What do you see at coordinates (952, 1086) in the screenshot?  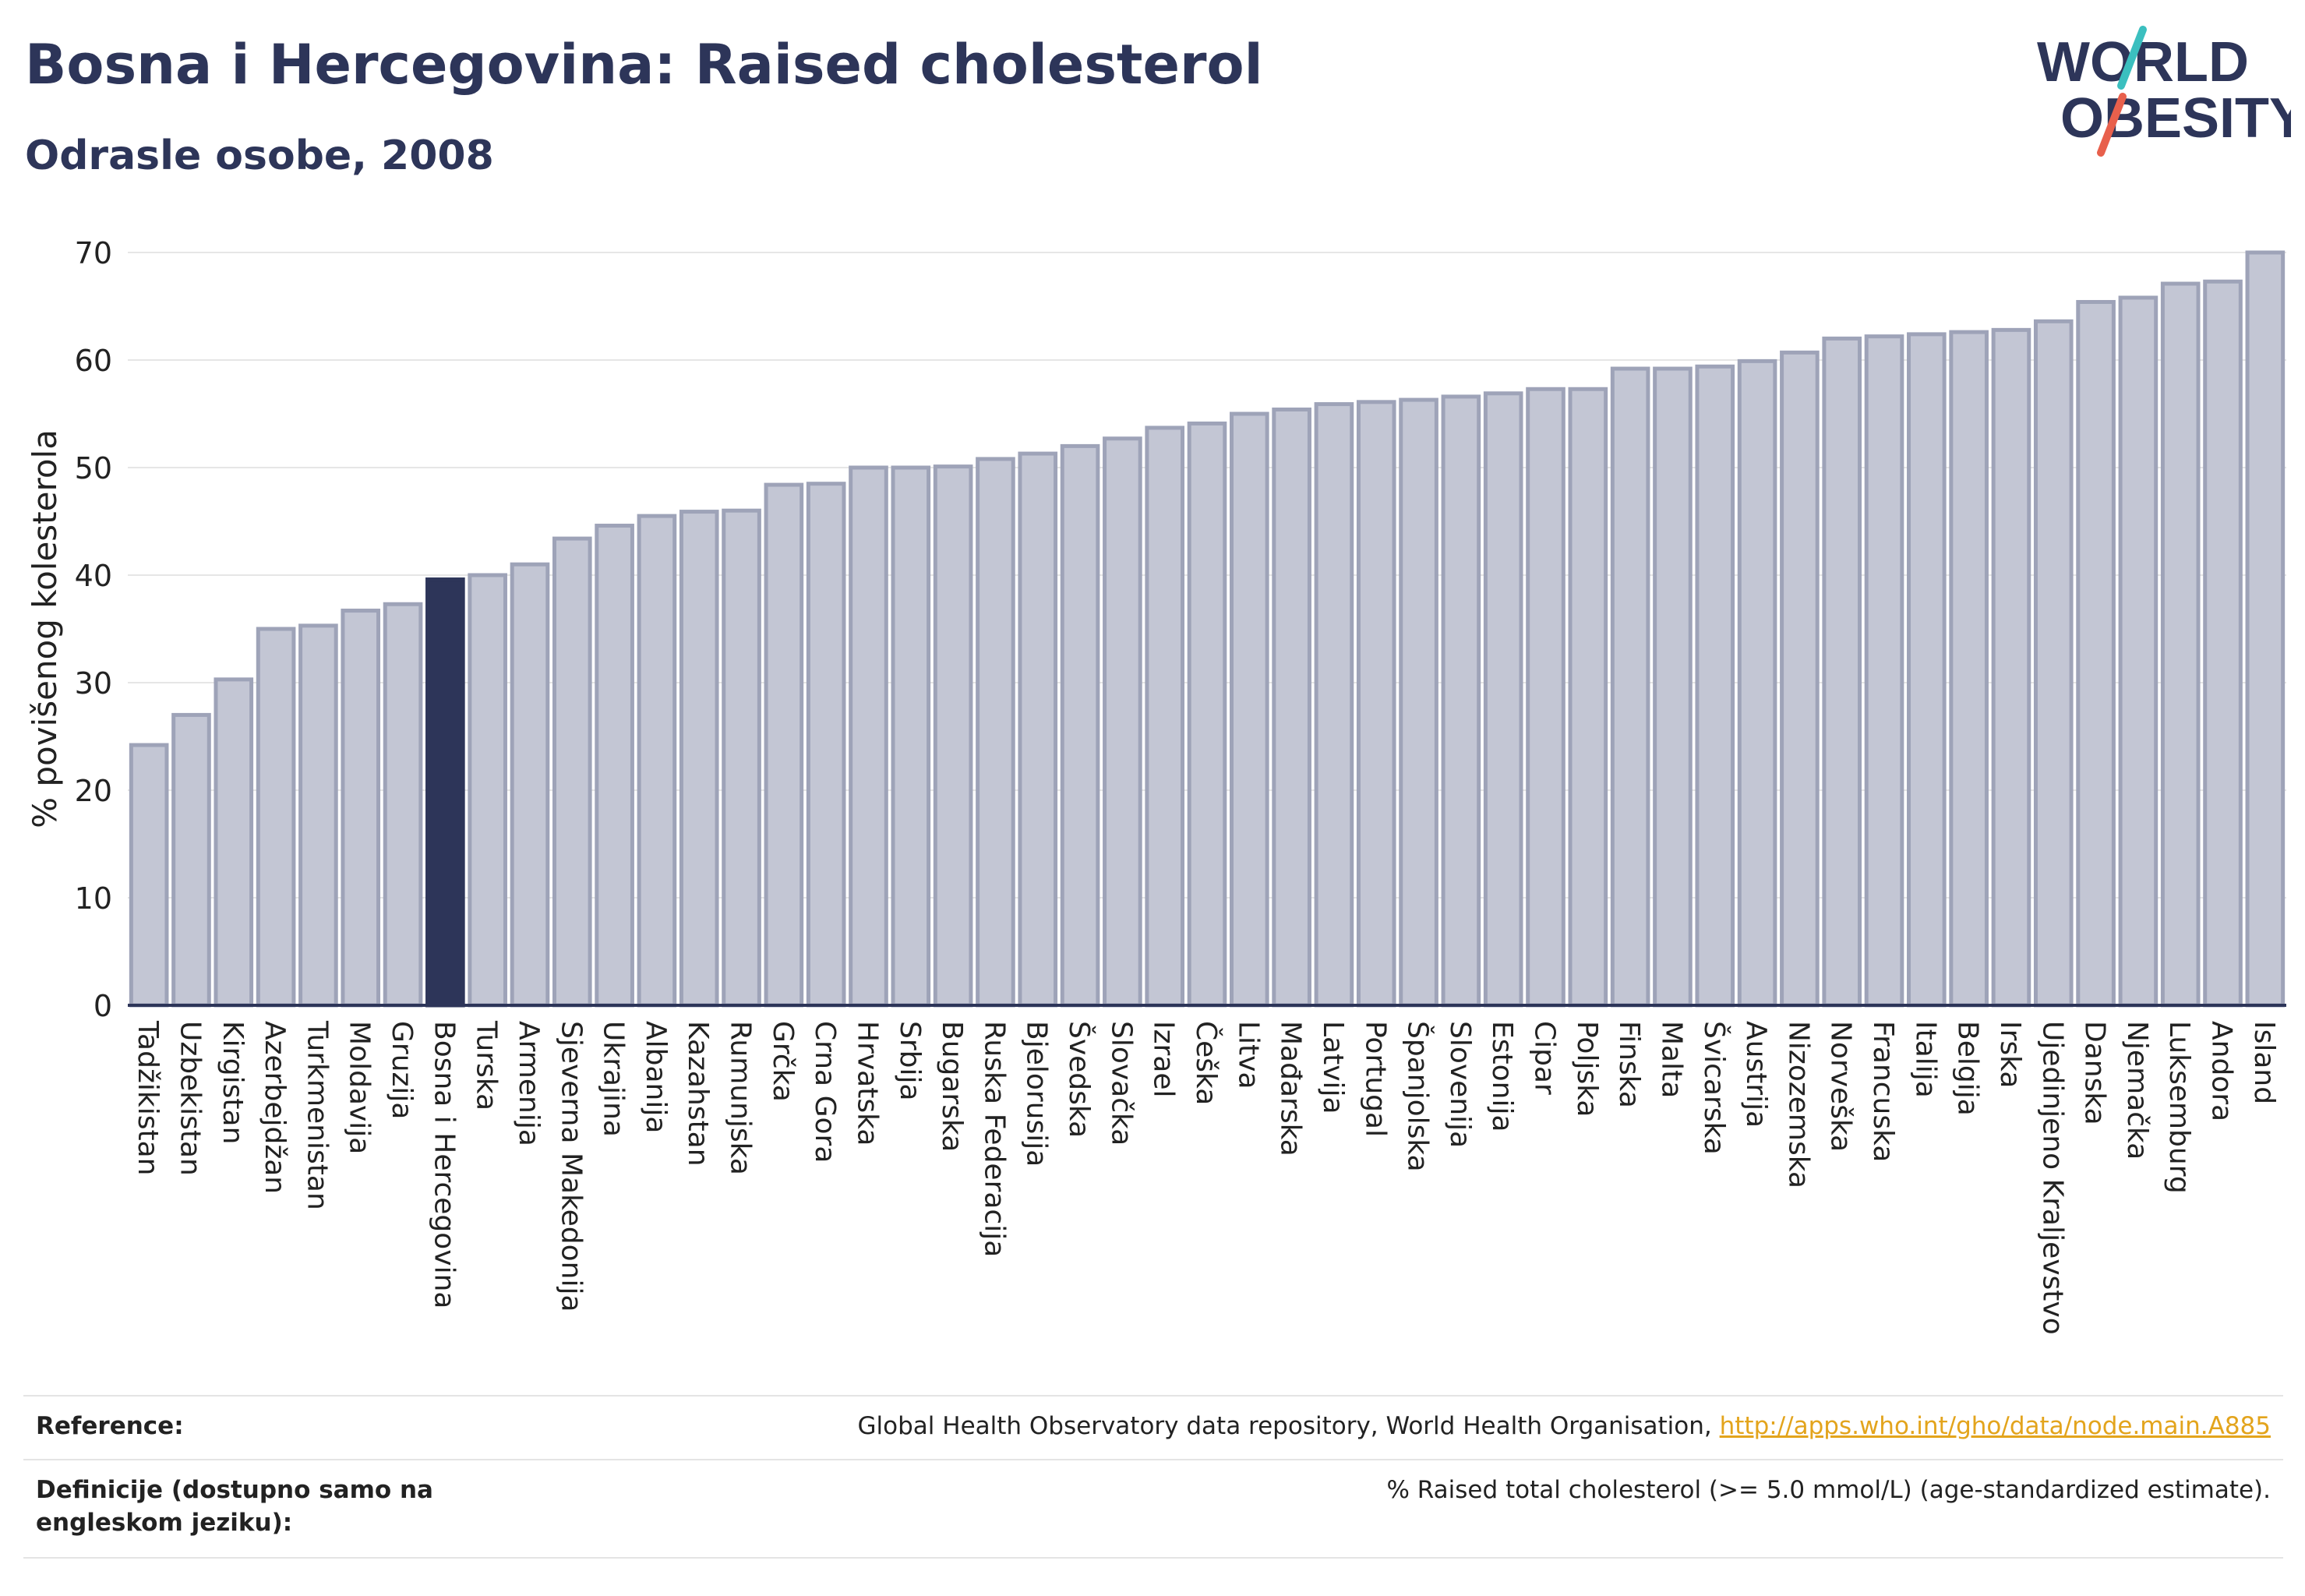 I see `x-tick-label: Bugarska` at bounding box center [952, 1086].